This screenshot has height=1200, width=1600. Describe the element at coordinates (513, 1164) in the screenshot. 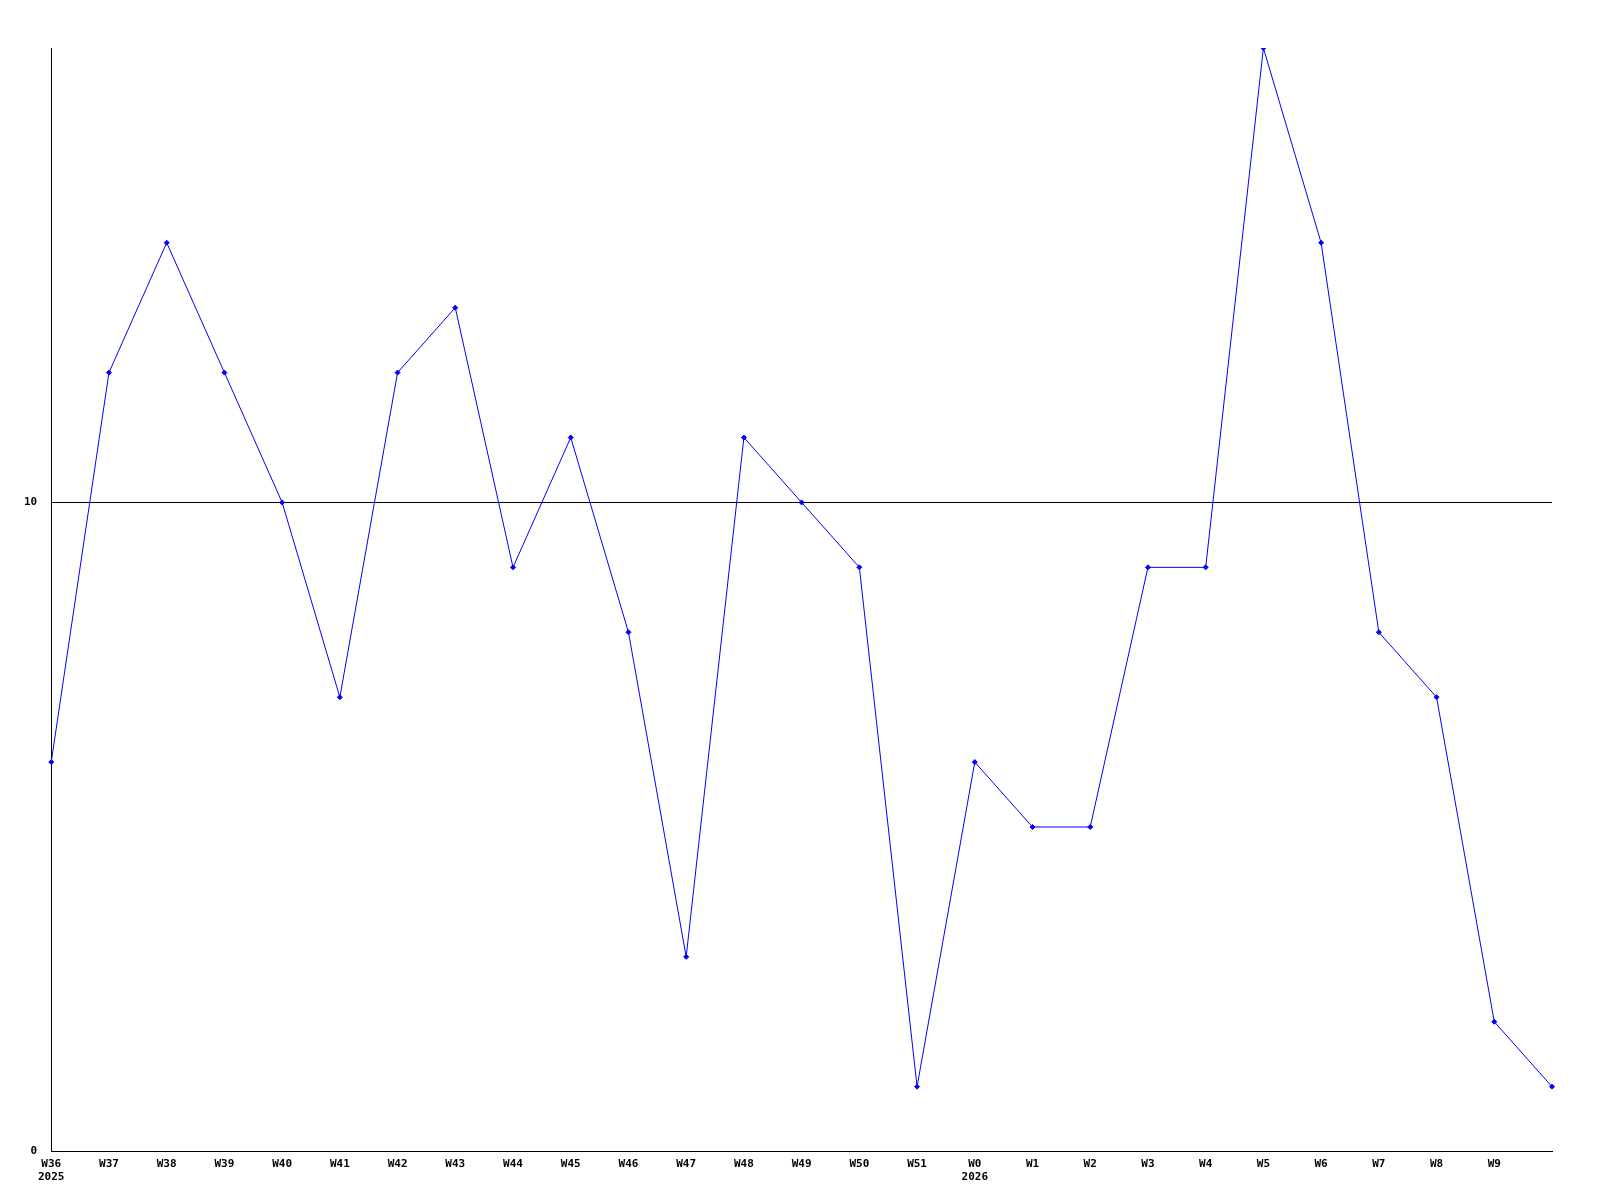

I see `x-tick-label: W44` at that location.